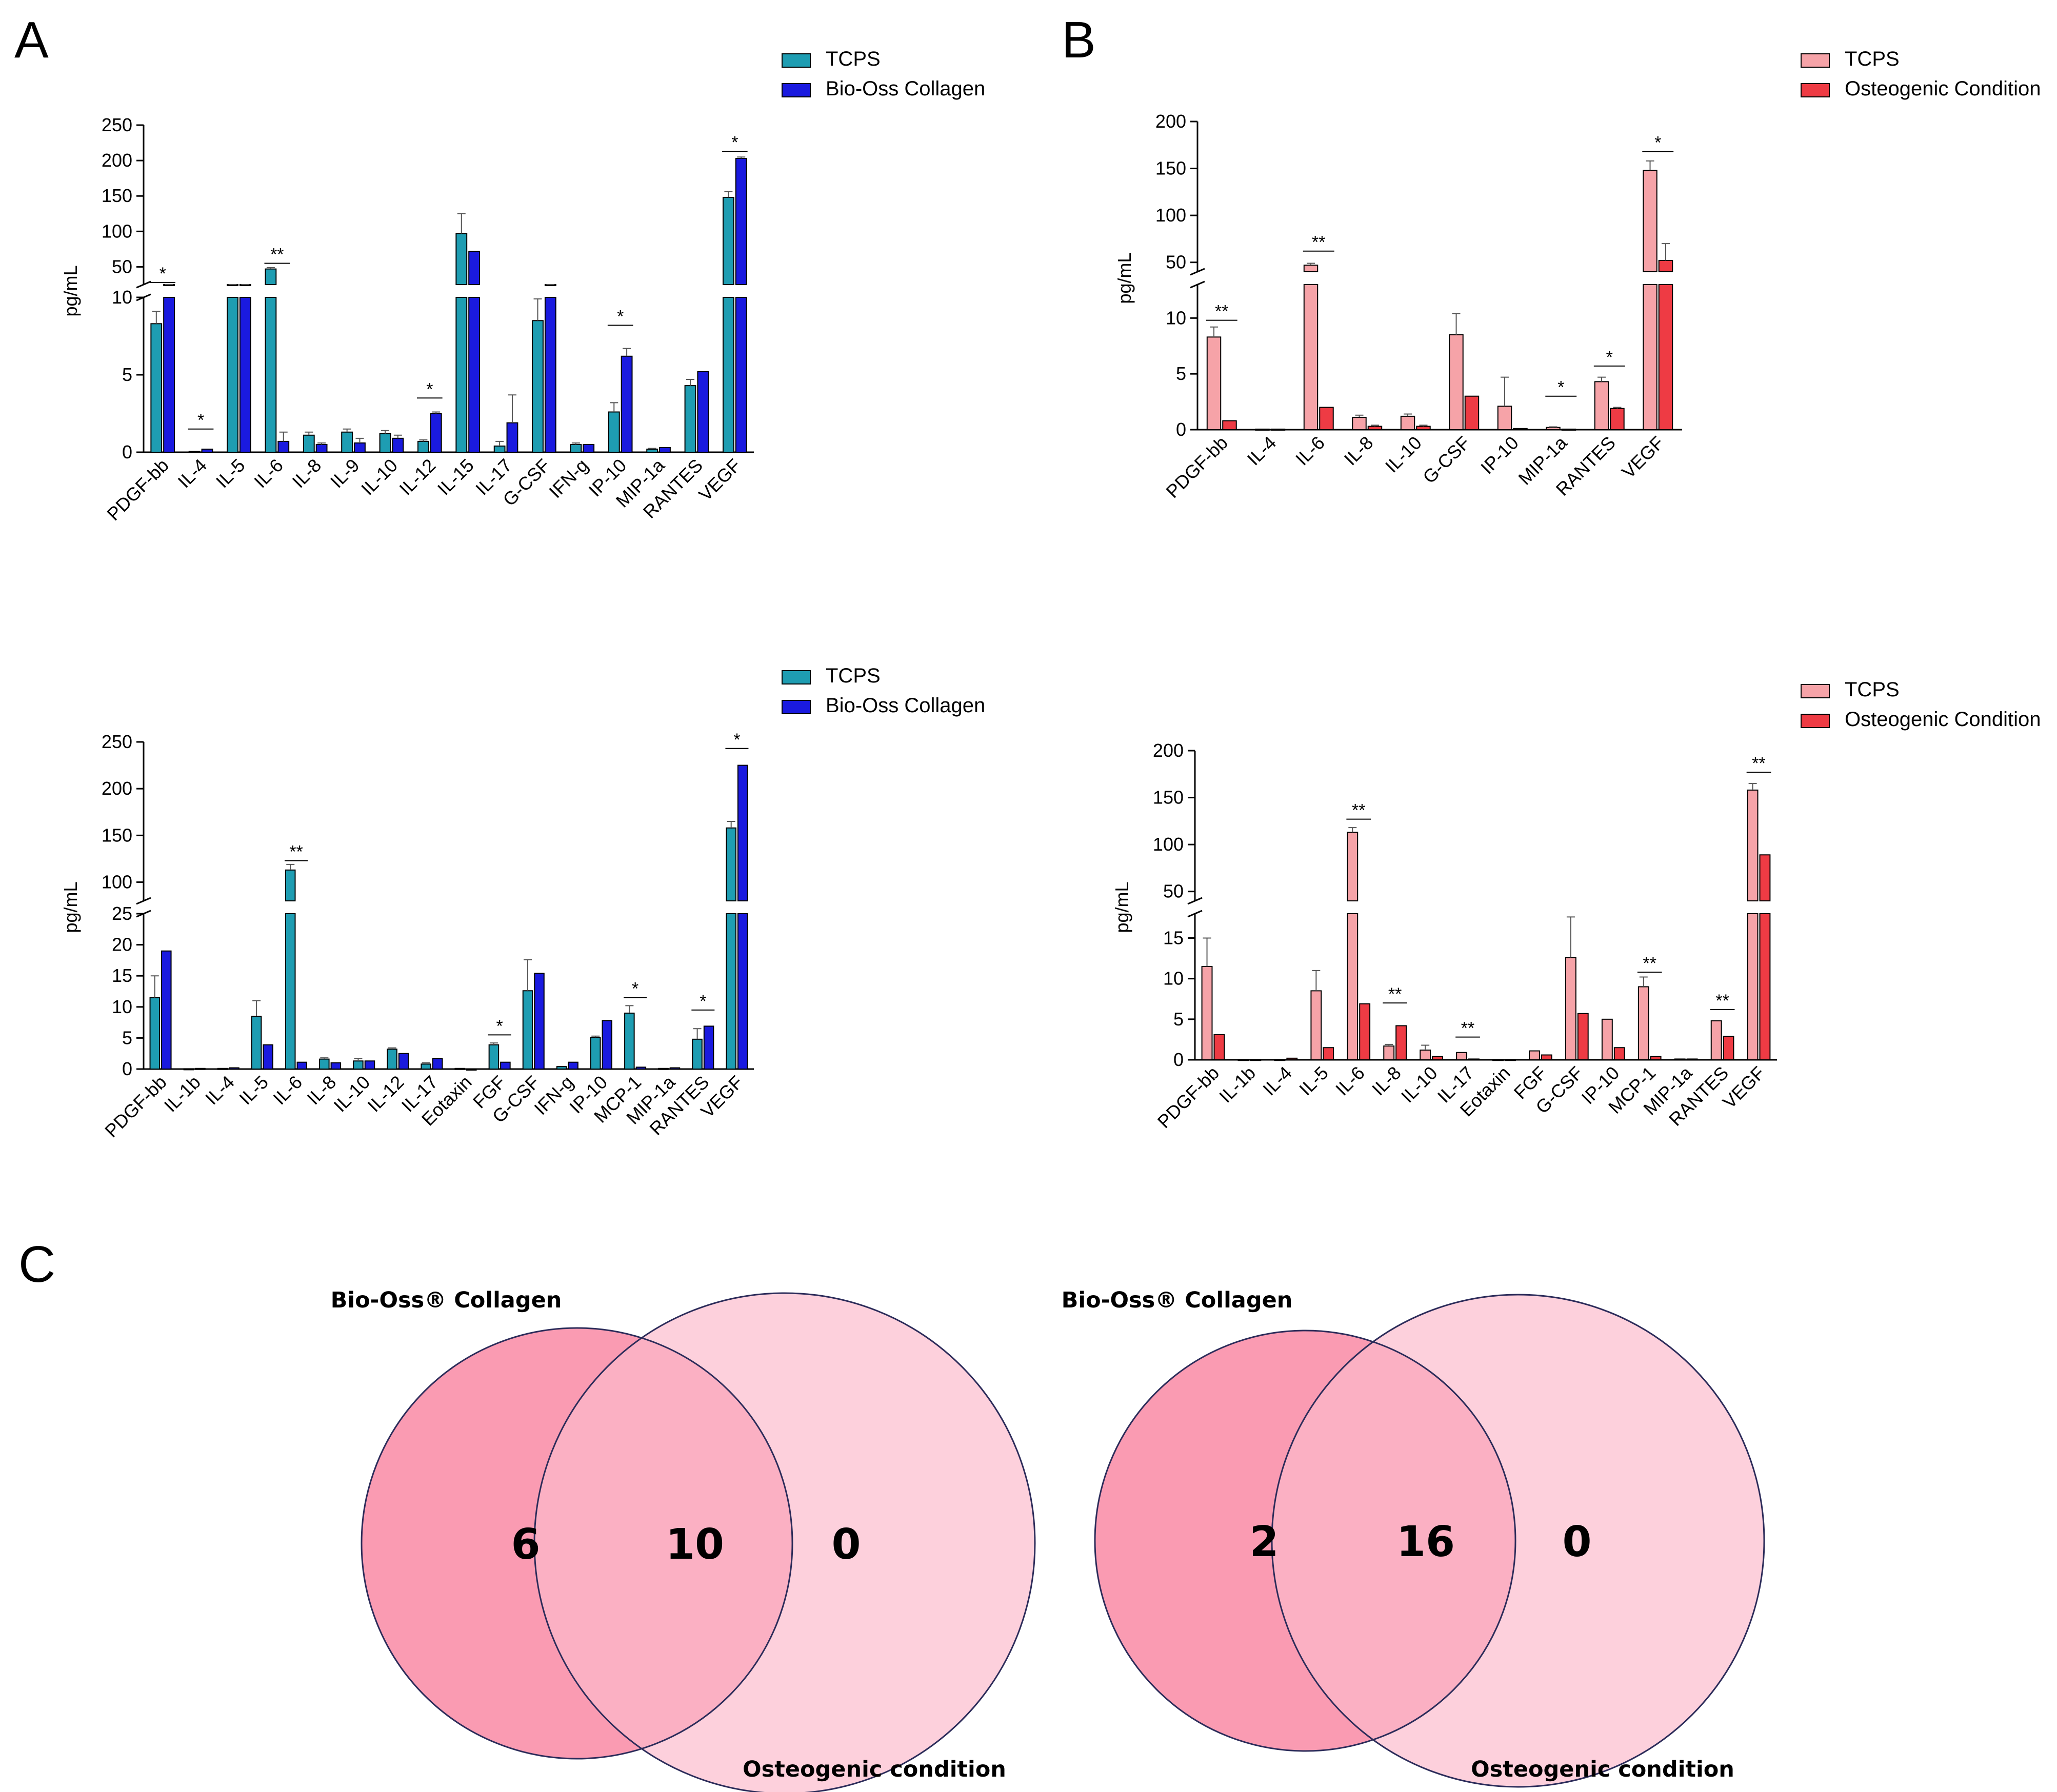 The image size is (2057, 1792). Describe the element at coordinates (351, 1094) in the screenshot. I see `x-tick-label: IL-10` at that location.